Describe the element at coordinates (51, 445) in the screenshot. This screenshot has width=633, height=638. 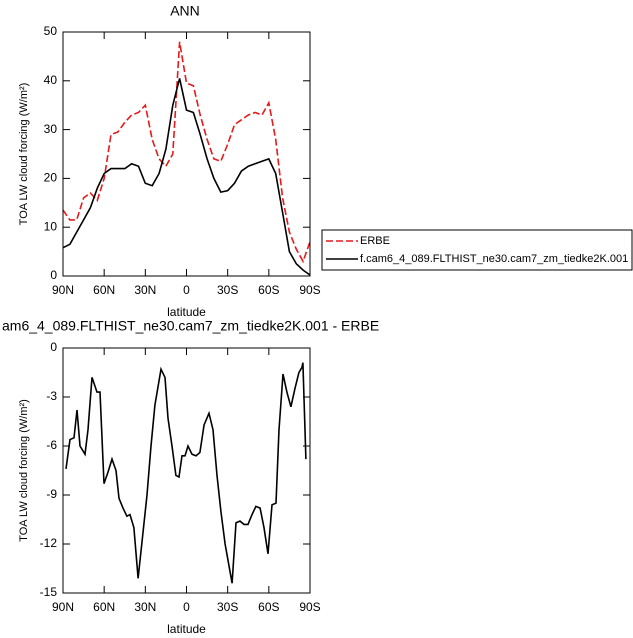
I see `y-tick-label: -6` at that location.